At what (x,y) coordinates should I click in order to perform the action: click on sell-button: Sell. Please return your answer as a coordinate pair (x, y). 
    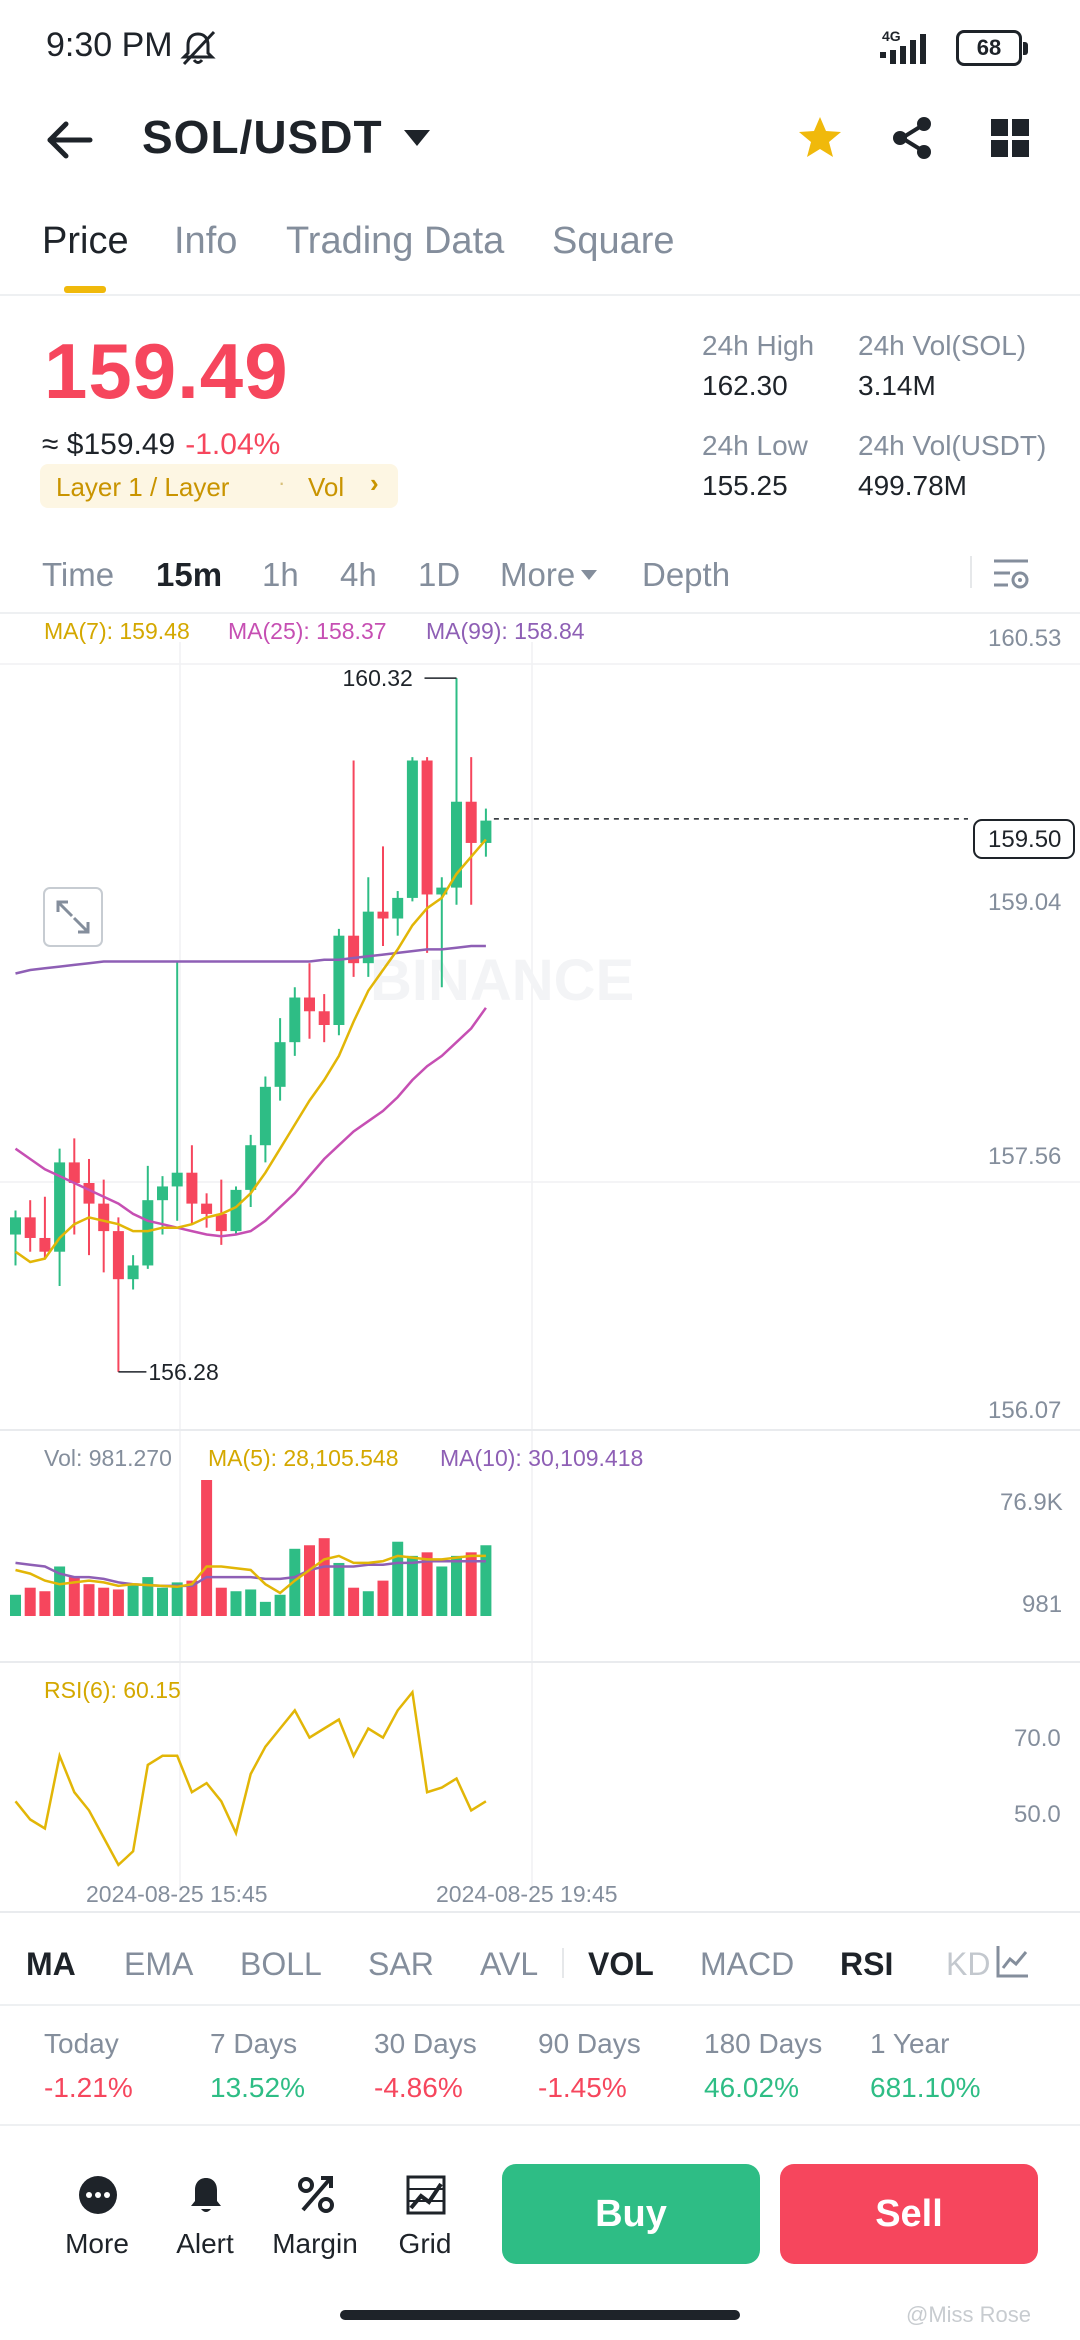
    Looking at the image, I should click on (909, 2214).